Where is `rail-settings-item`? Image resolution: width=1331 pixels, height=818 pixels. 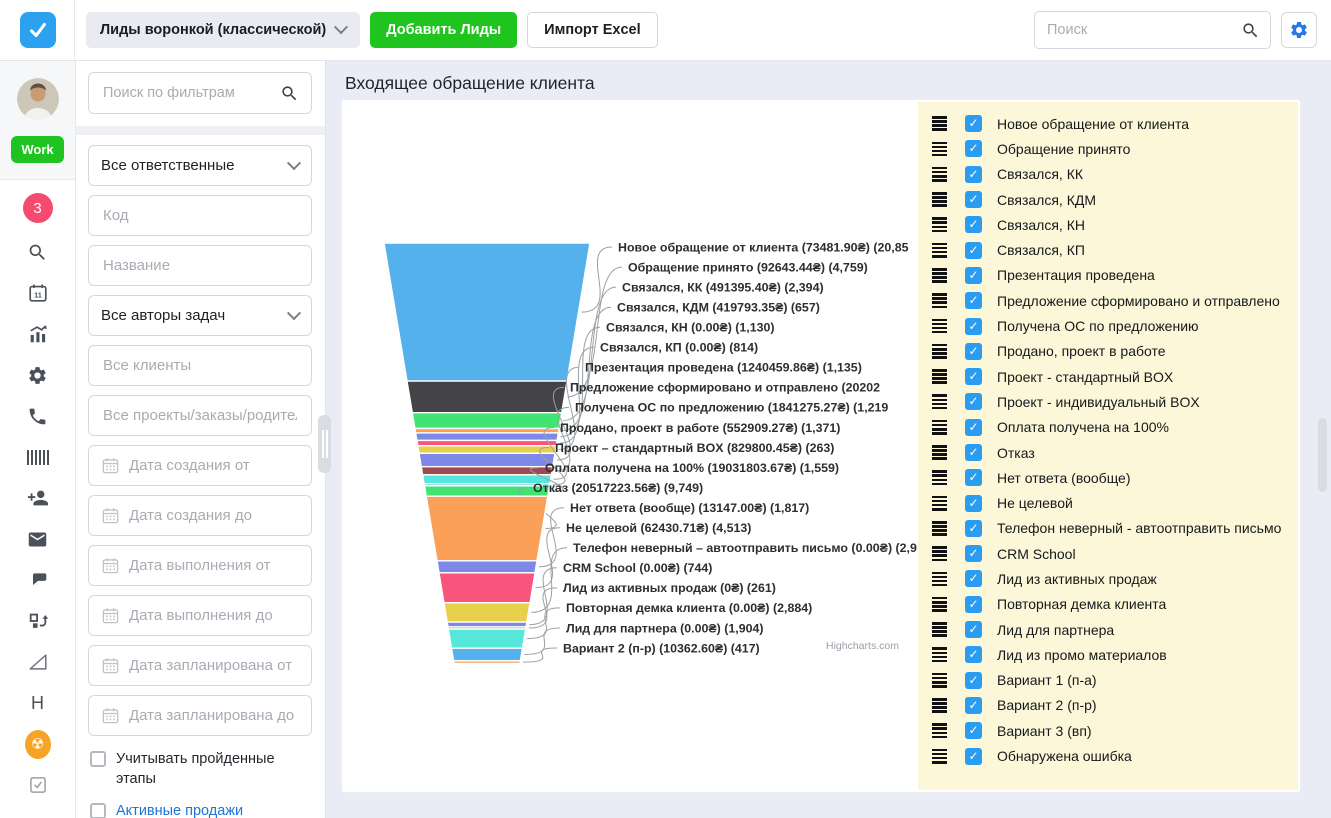
rail-settings-item is located at coordinates (38, 375).